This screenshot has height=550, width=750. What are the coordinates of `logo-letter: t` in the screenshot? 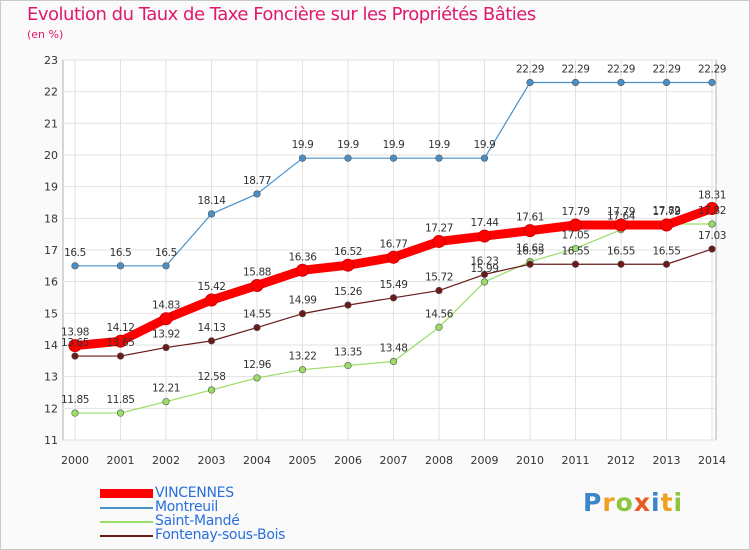 It's located at (667, 502).